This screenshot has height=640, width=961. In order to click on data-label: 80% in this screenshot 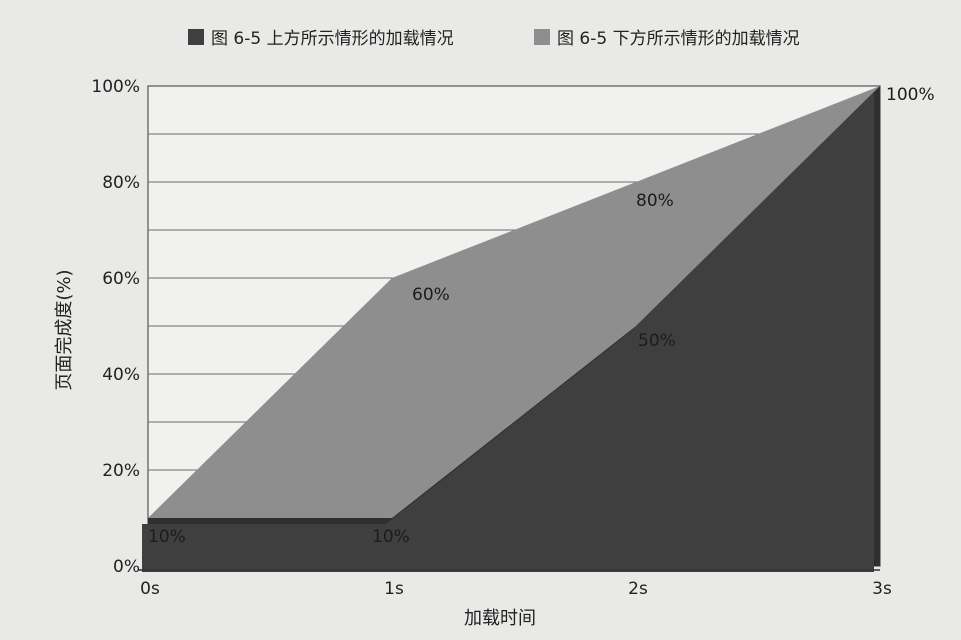, I will do `click(655, 201)`.